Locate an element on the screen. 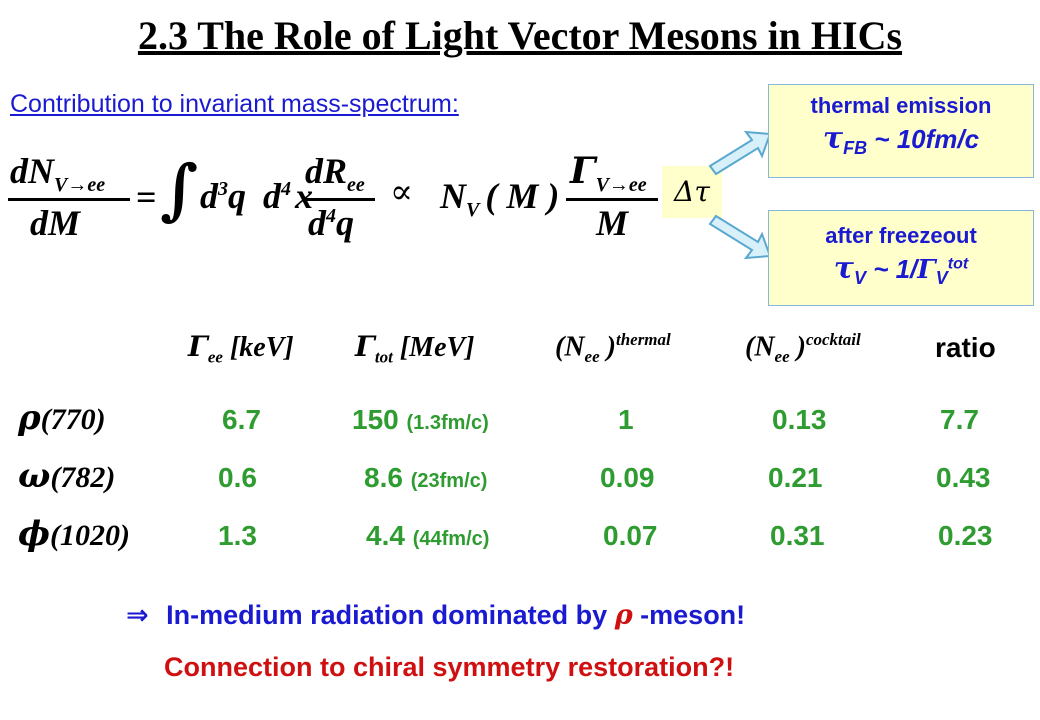 The height and width of the screenshot is (720, 1040). gamma-num-main: Γ is located at coordinates (583, 171).